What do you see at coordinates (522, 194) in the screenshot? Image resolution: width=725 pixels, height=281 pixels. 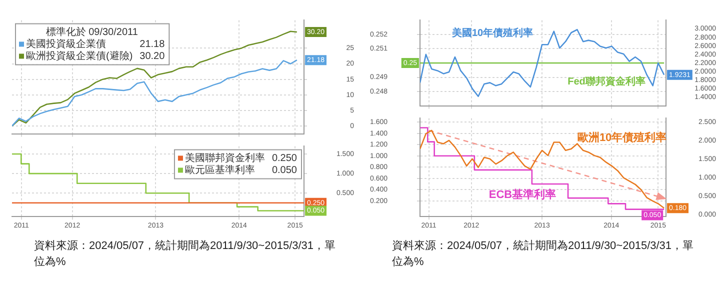 I see `series-label: ECB基準利率` at bounding box center [522, 194].